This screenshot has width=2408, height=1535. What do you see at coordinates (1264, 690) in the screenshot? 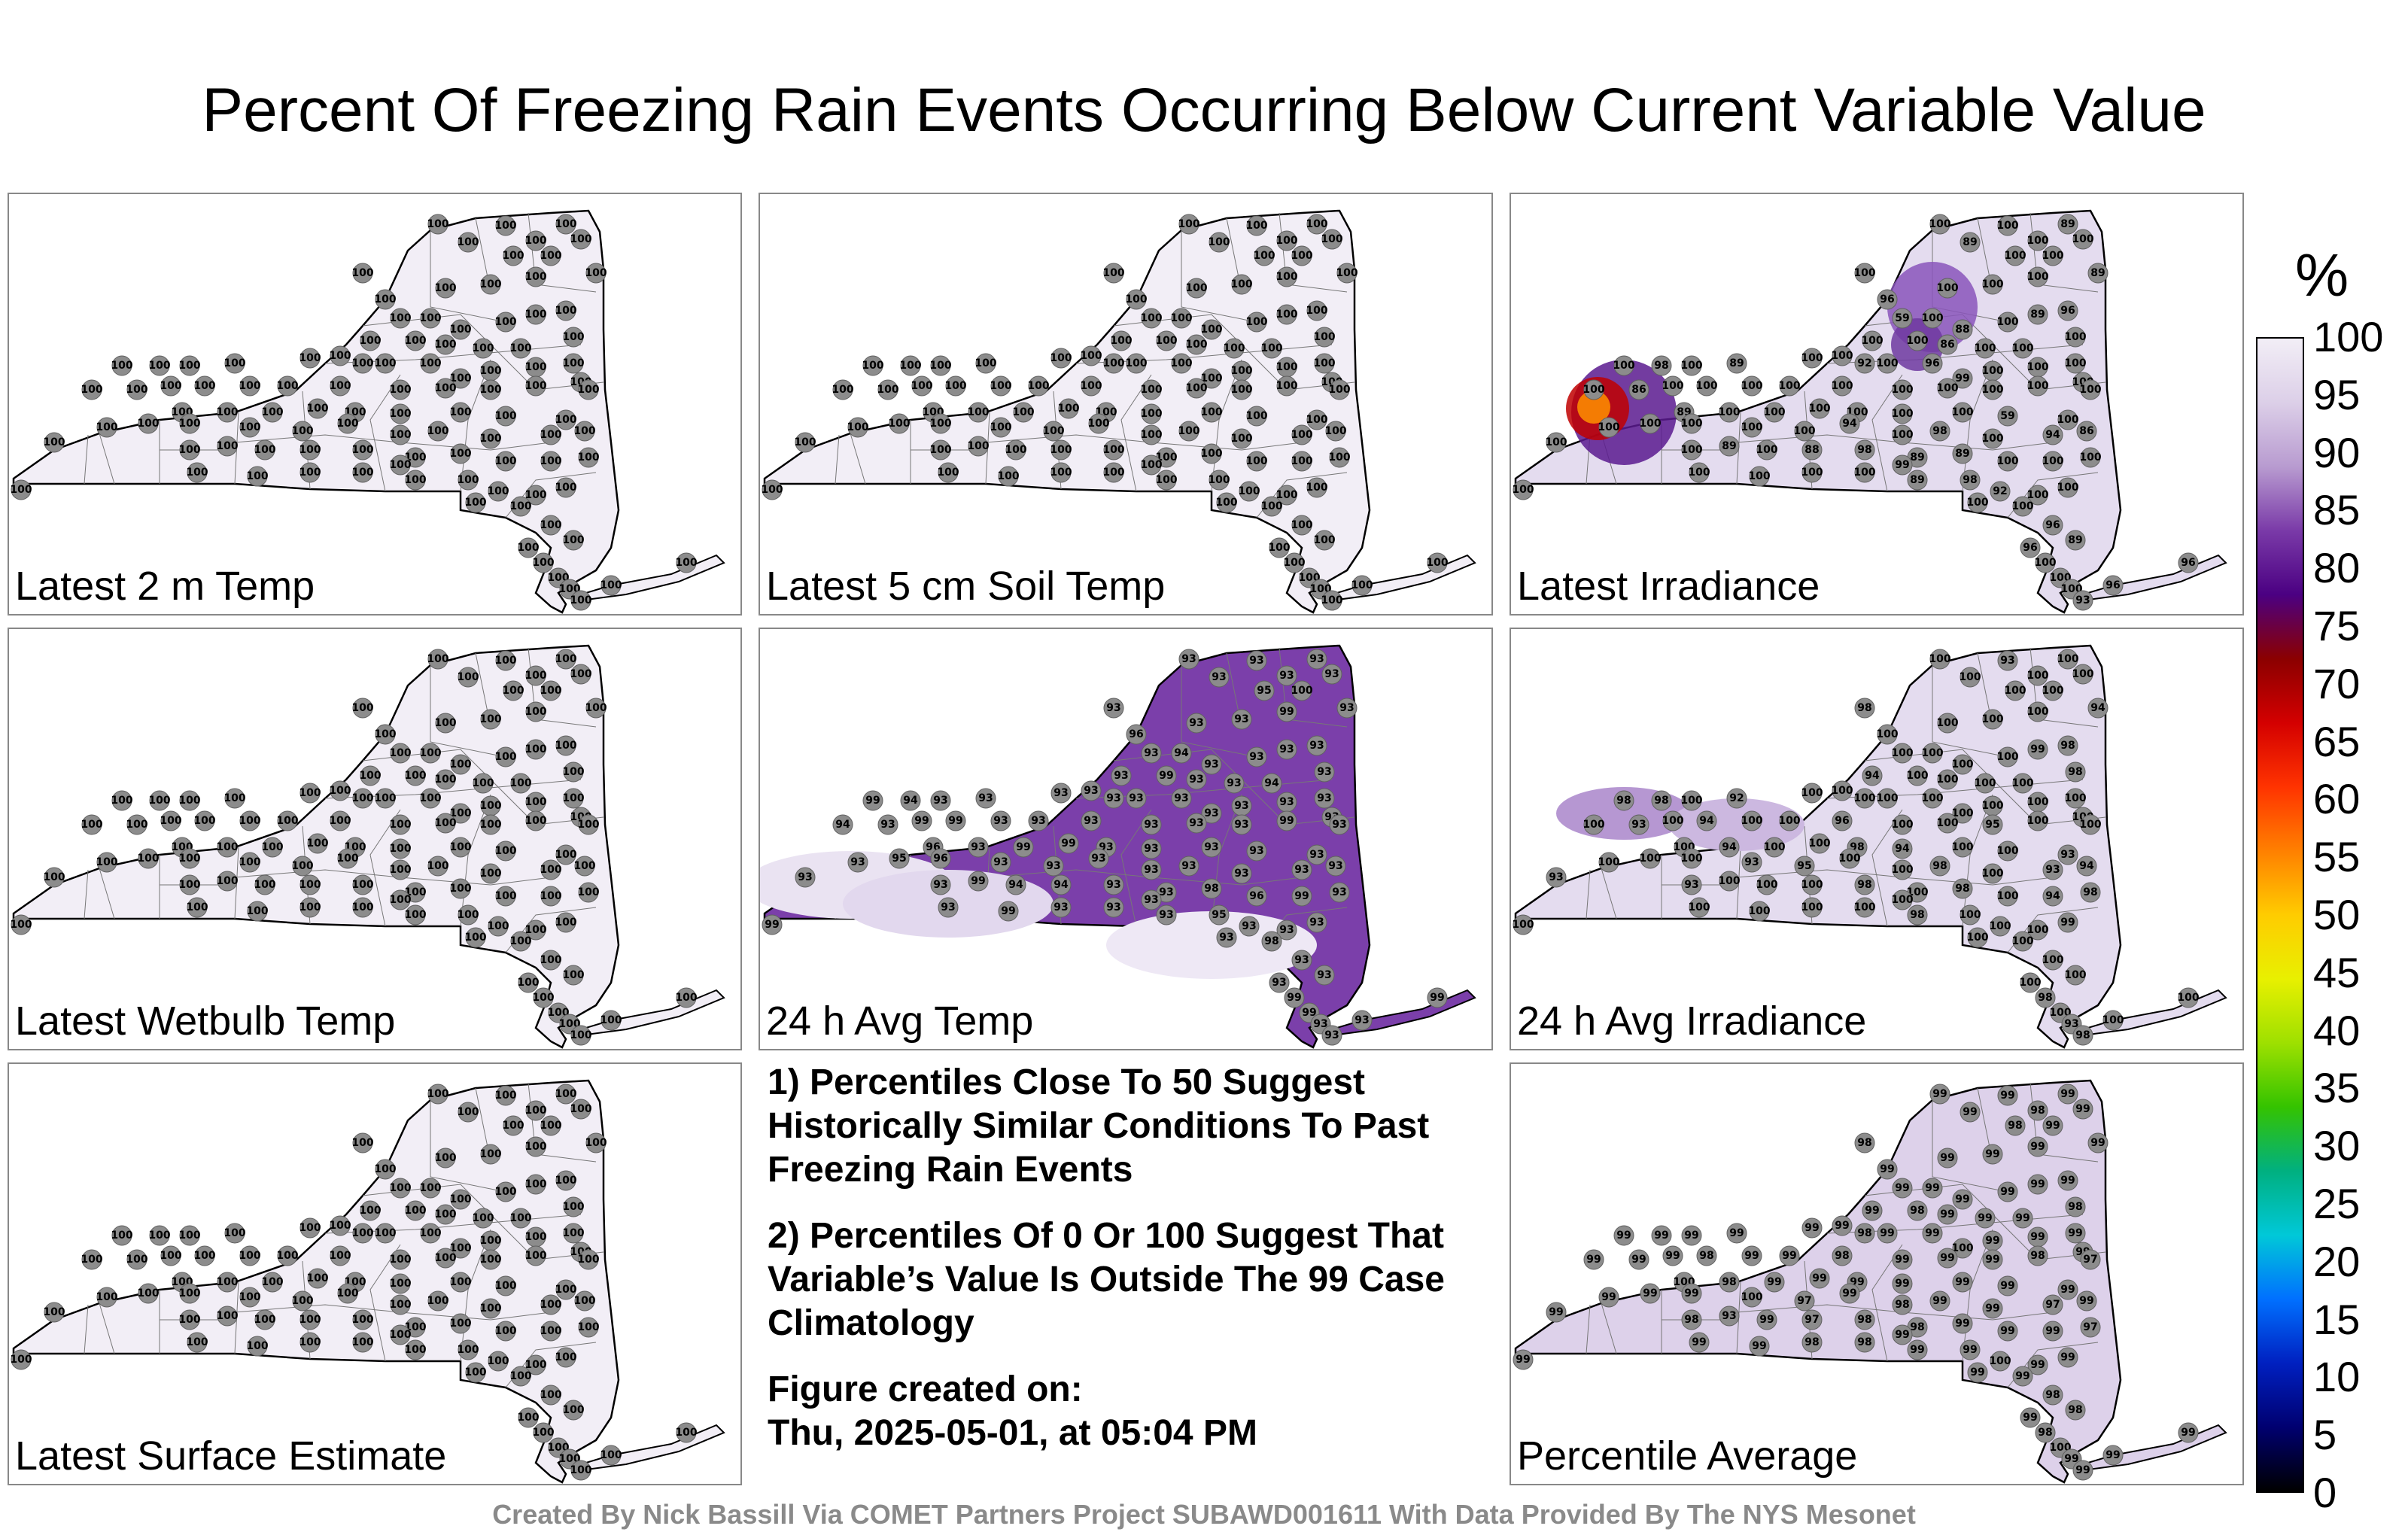
I see `station-marker: 95` at bounding box center [1264, 690].